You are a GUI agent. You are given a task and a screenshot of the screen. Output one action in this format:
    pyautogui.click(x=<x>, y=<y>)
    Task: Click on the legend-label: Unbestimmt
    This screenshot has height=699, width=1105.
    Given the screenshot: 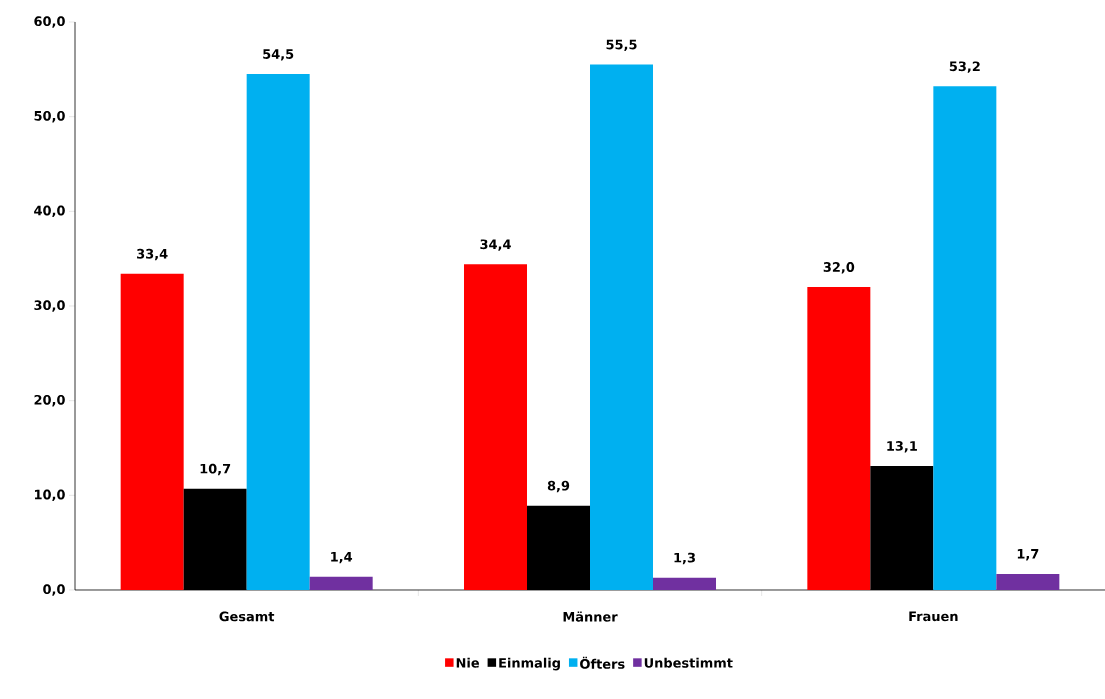 What is the action you would take?
    pyautogui.click(x=688, y=662)
    